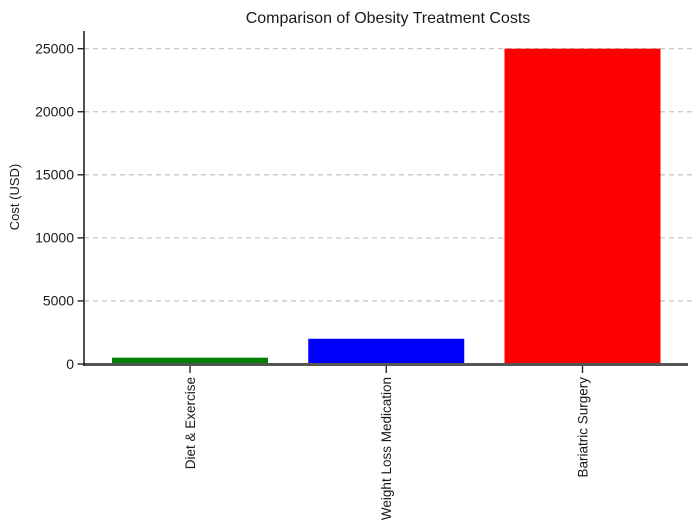 Image resolution: width=700 pixels, height=525 pixels. I want to click on x-tick-label-diet-exercise: Diet & Exercise, so click(190, 423).